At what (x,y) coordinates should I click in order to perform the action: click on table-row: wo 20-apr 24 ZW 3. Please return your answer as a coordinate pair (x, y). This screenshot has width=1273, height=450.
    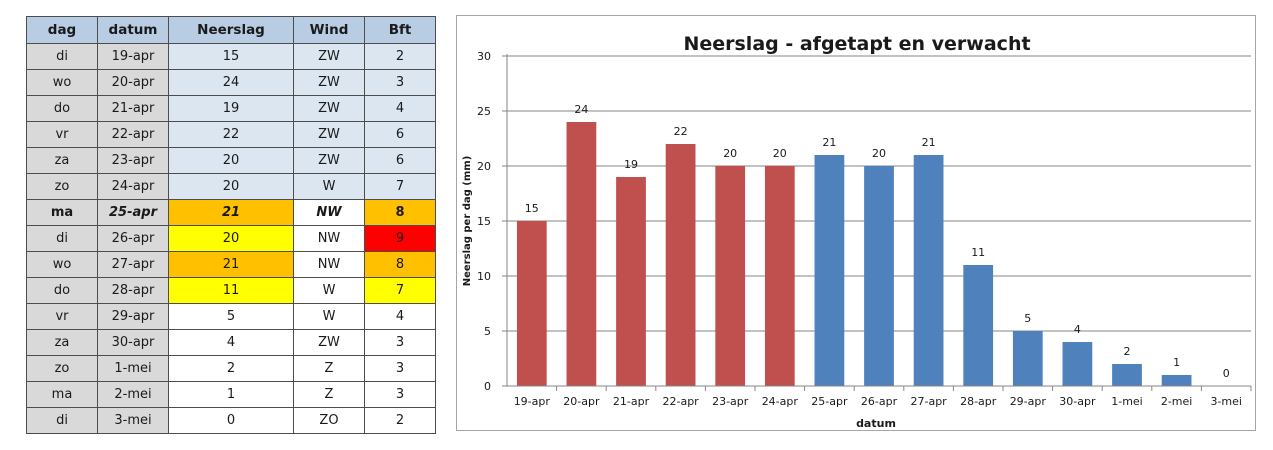
    Looking at the image, I should click on (231, 82).